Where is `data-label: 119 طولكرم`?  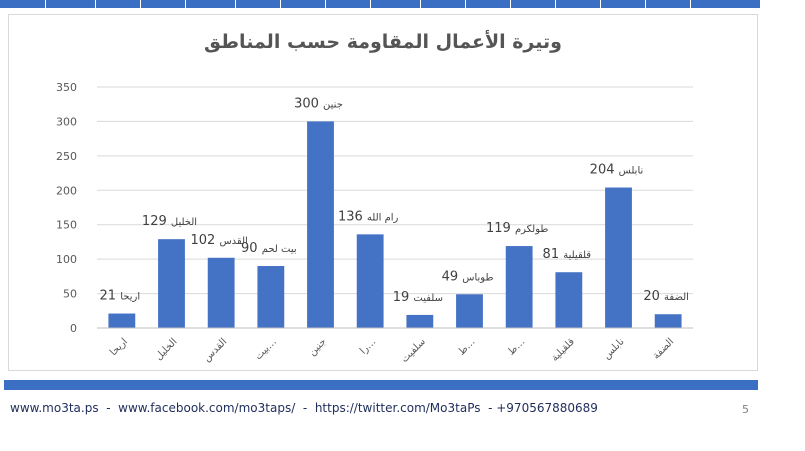
data-label: 119 طولكرم is located at coordinates (517, 228).